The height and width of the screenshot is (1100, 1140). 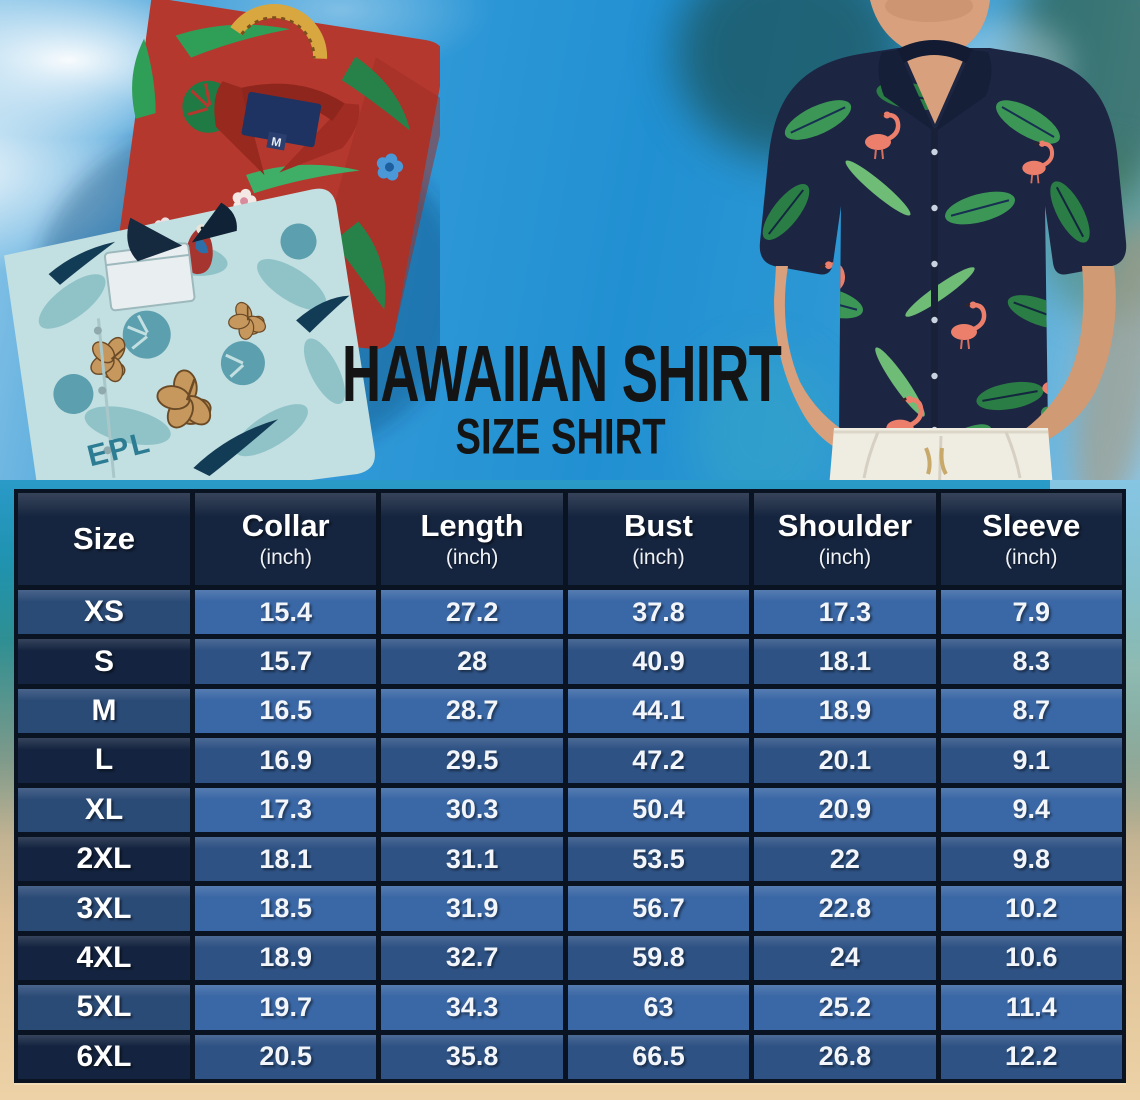 What do you see at coordinates (286, 711) in the screenshot?
I see `value-cell: 16.5` at bounding box center [286, 711].